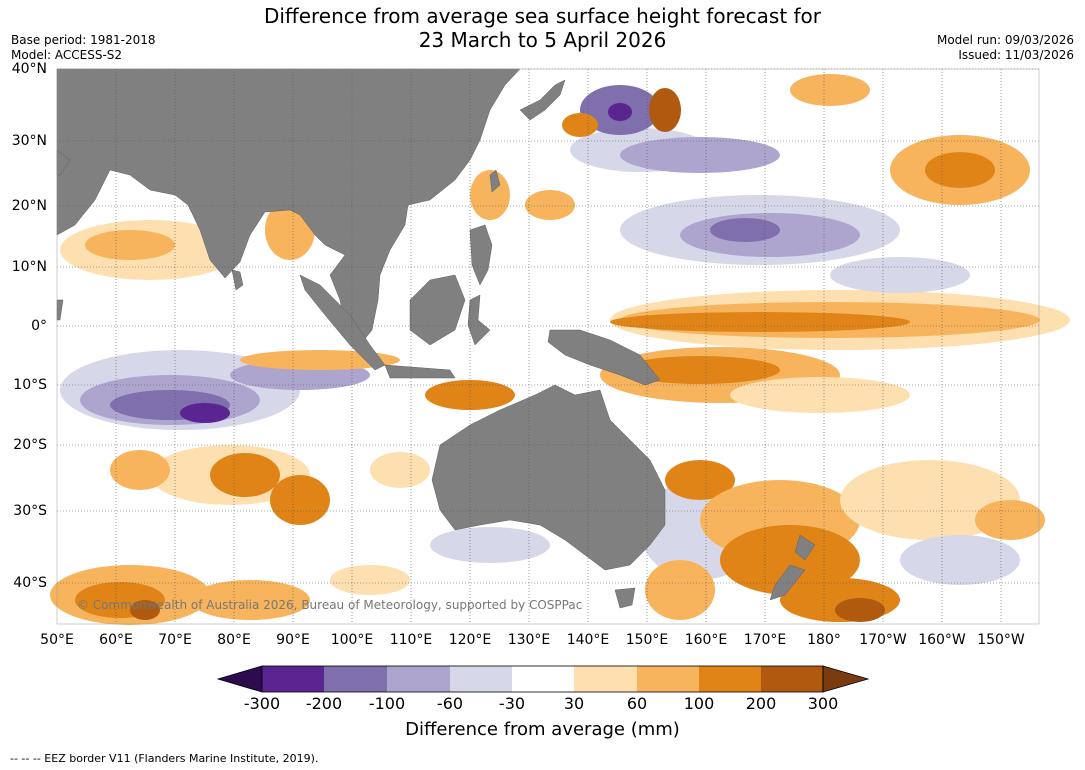 This screenshot has height=770, width=1085. Describe the element at coordinates (67, 55) in the screenshot. I see `model-name: Model: ACCESS-S2` at that location.